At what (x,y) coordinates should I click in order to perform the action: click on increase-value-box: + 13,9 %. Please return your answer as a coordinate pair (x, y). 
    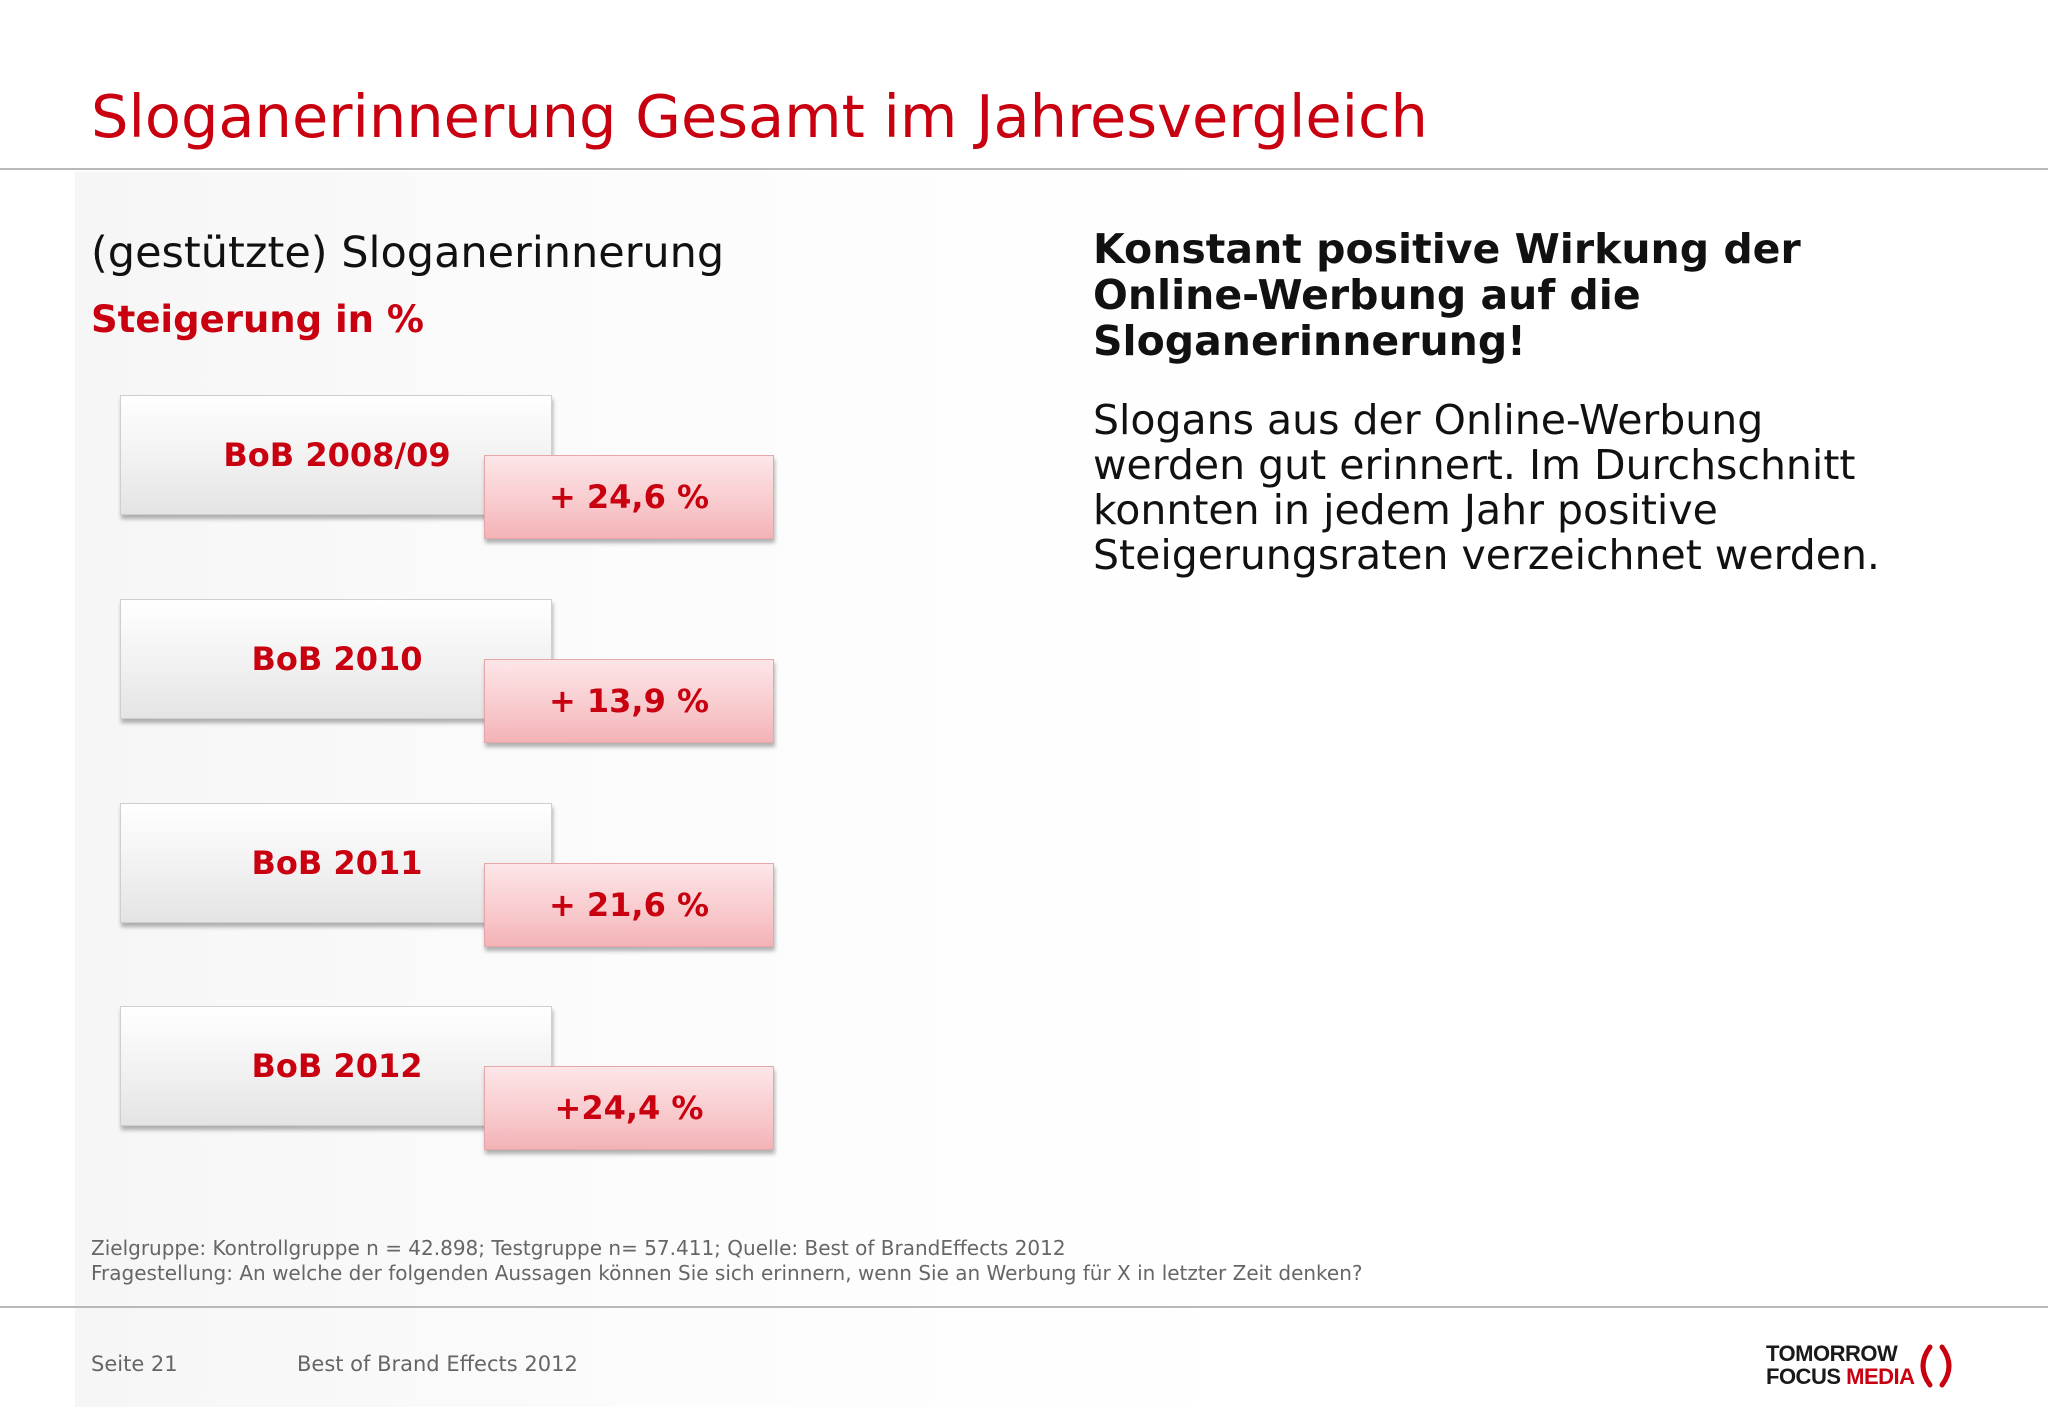
    Looking at the image, I should click on (629, 701).